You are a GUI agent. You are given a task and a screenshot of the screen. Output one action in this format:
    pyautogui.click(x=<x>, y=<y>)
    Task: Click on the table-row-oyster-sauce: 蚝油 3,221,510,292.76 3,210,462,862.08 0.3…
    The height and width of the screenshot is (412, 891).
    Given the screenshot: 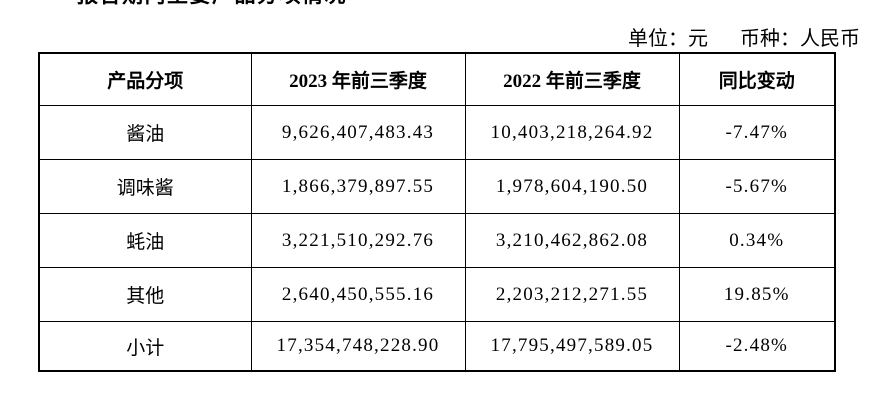 What is the action you would take?
    pyautogui.click(x=437, y=240)
    